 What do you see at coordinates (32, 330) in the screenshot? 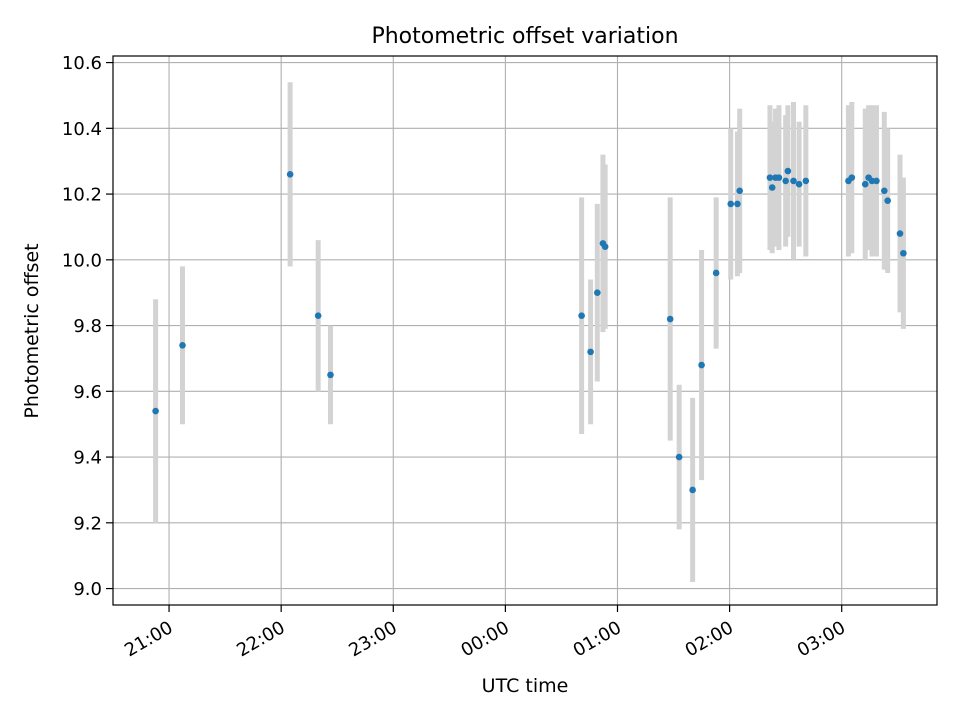
I see `y-axis-label: Photometric offset` at bounding box center [32, 330].